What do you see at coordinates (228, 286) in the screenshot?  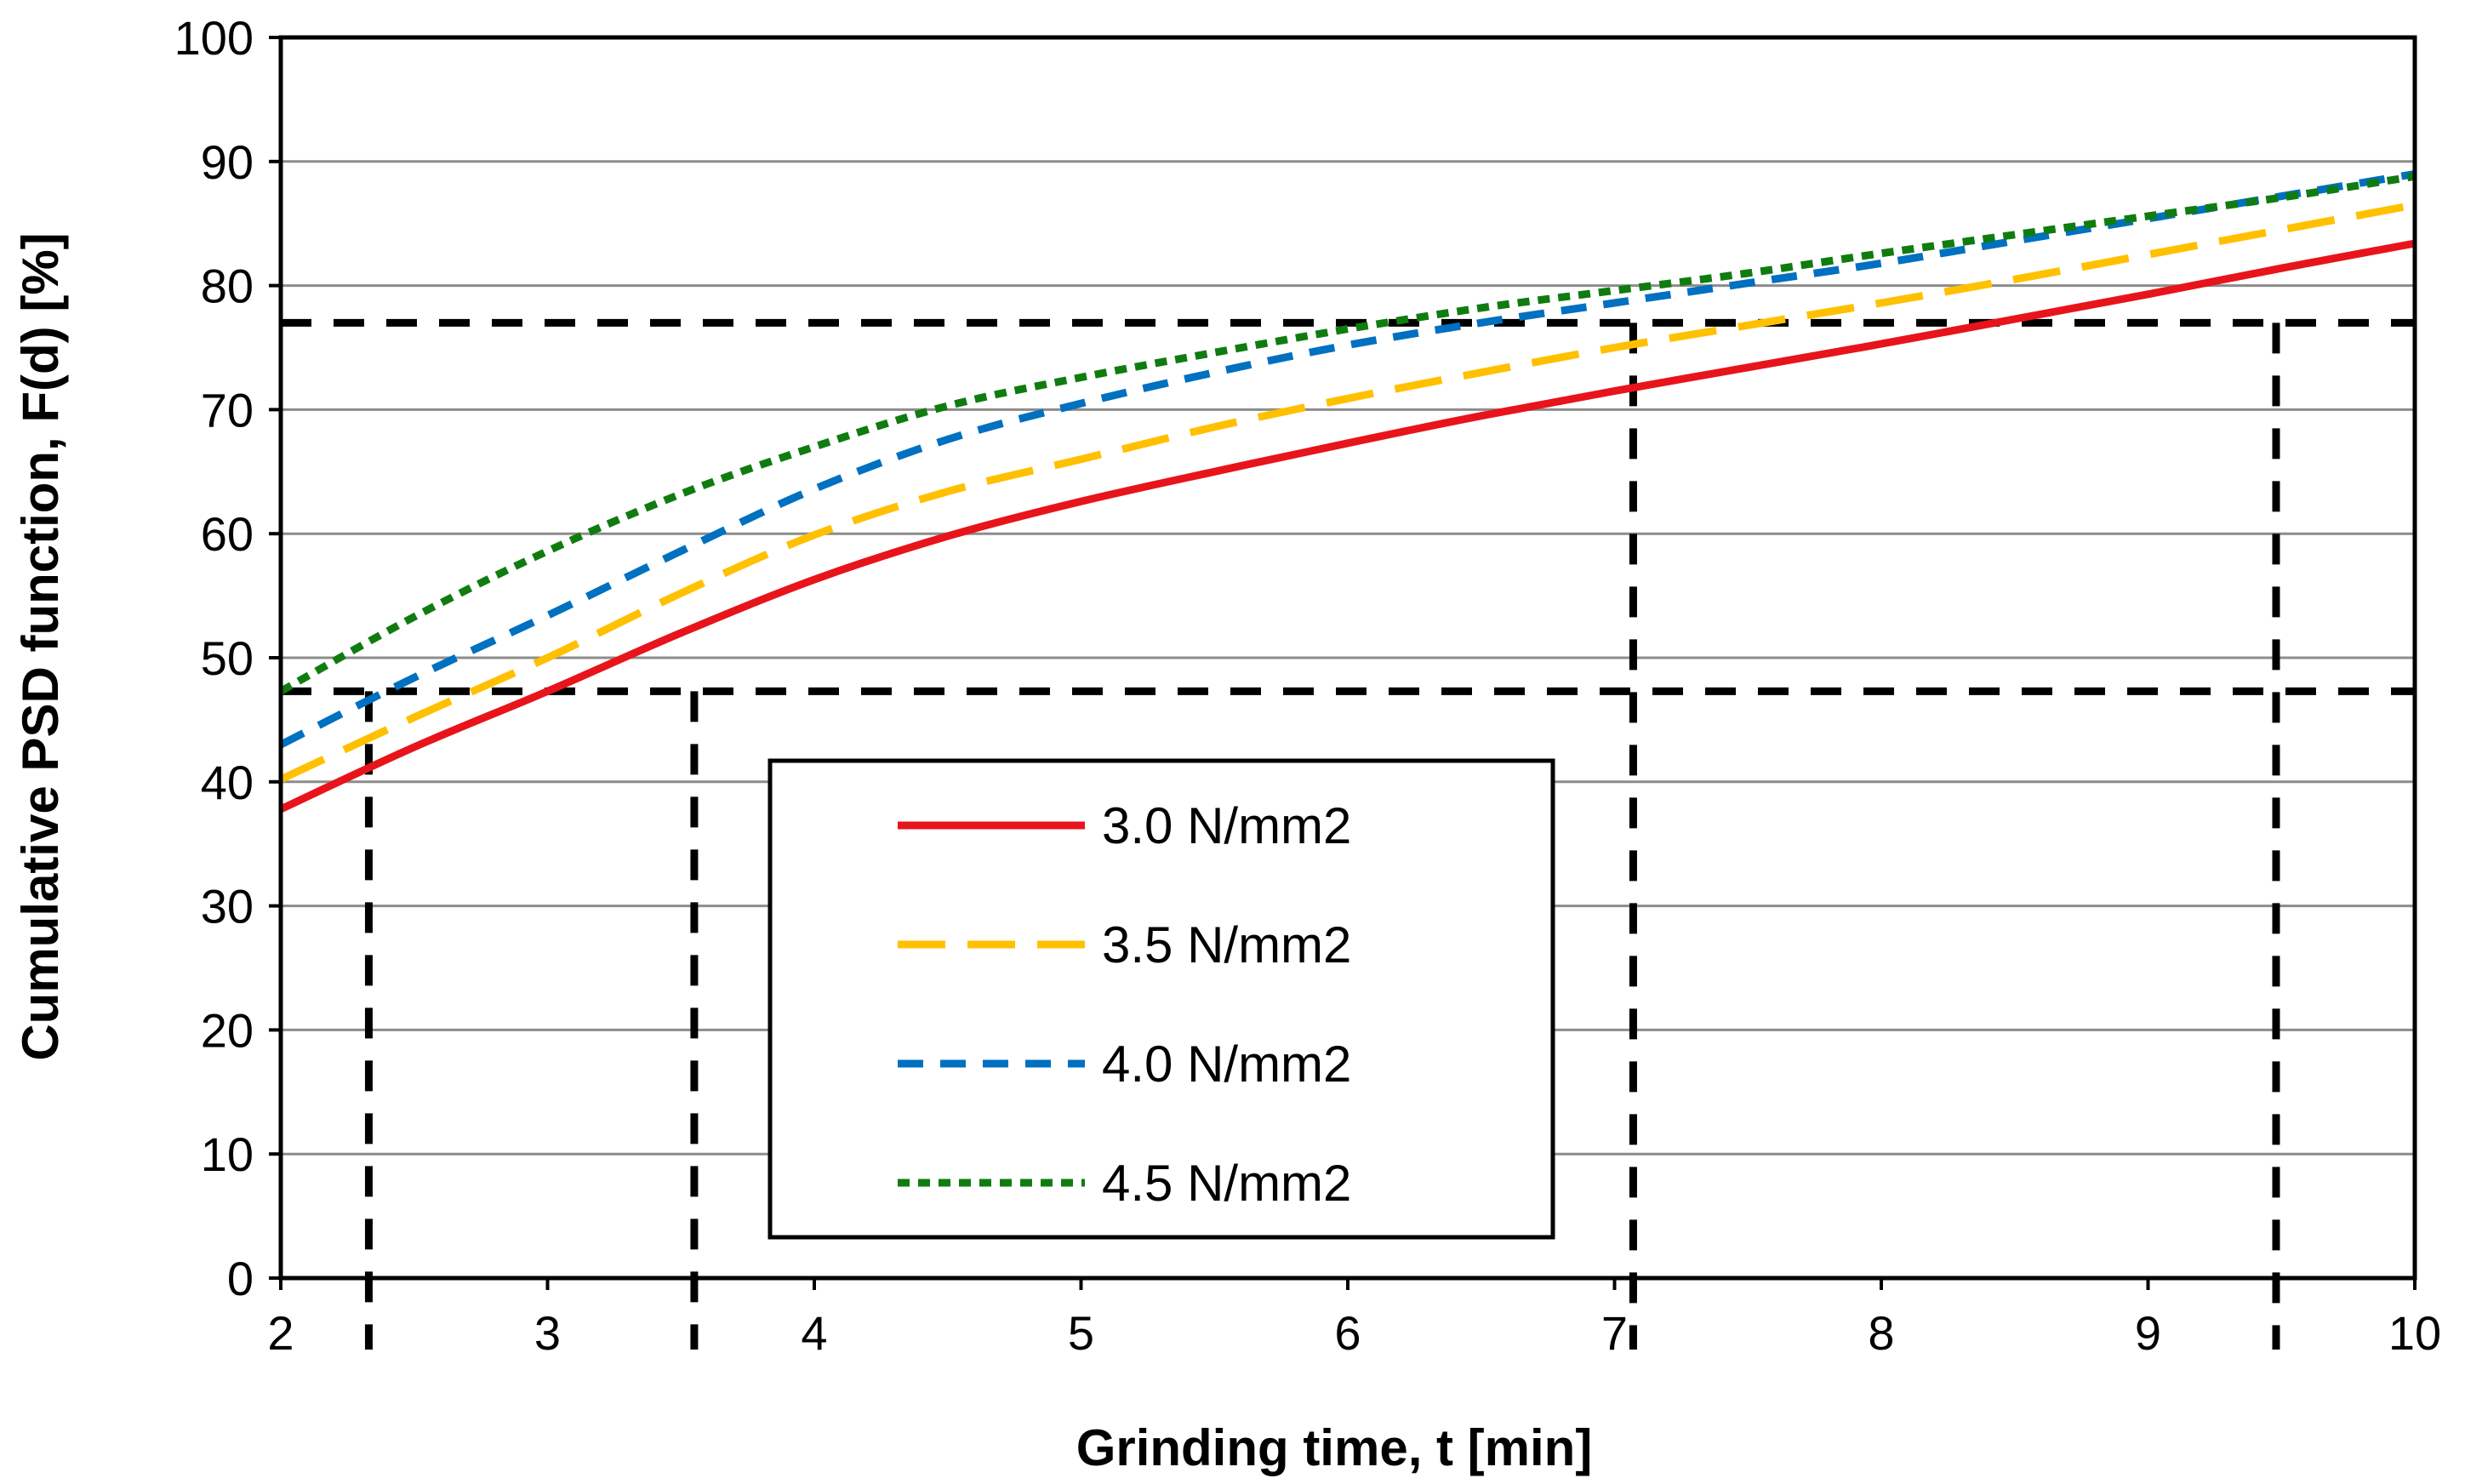 I see `y-tick-label-80: 80` at bounding box center [228, 286].